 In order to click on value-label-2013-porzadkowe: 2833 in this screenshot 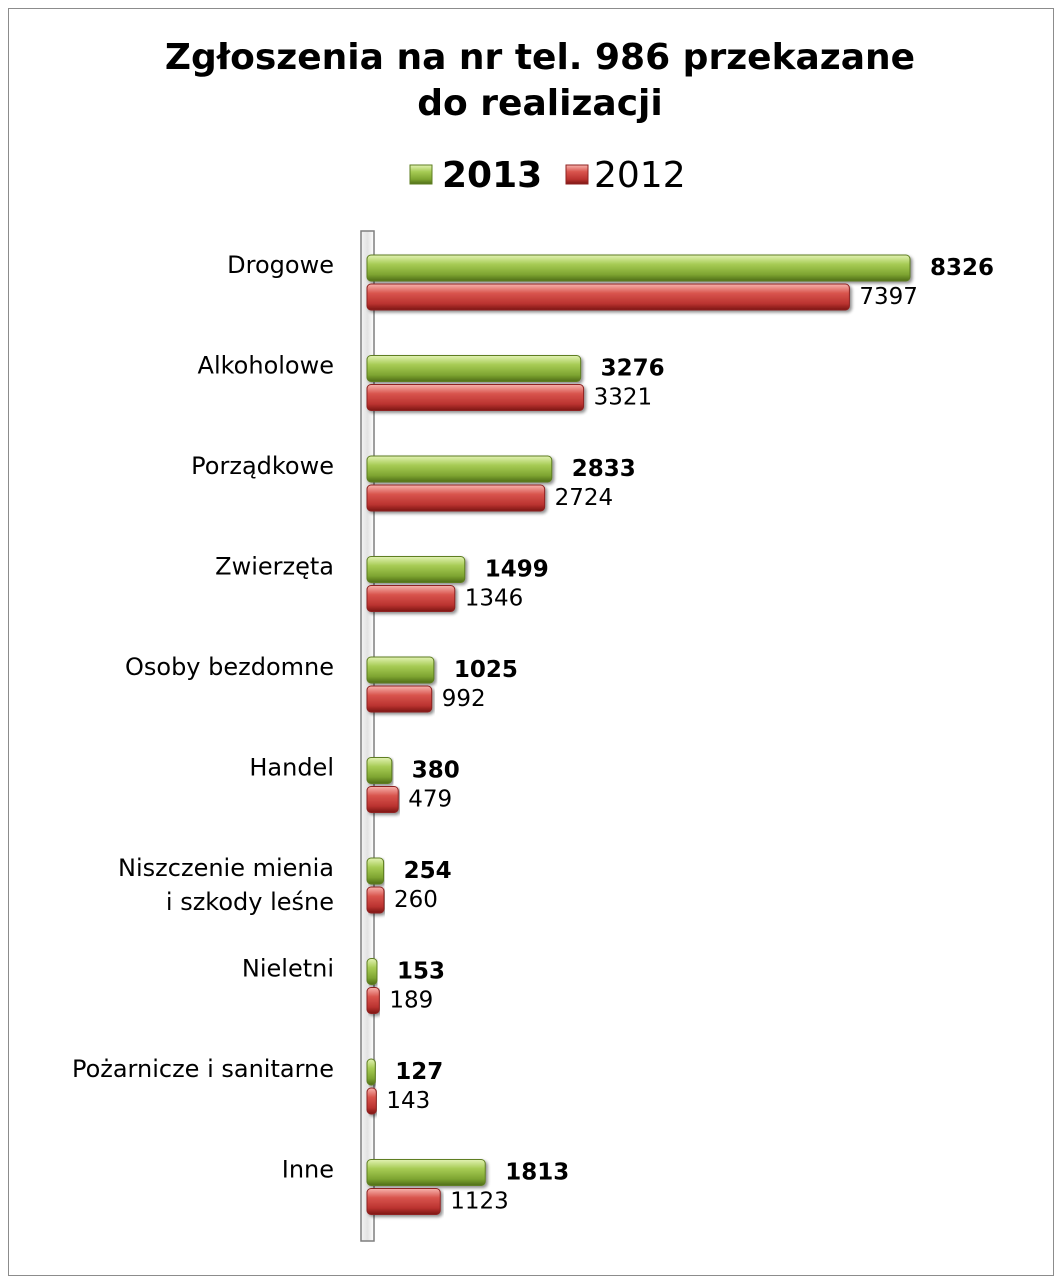, I will do `click(604, 469)`.